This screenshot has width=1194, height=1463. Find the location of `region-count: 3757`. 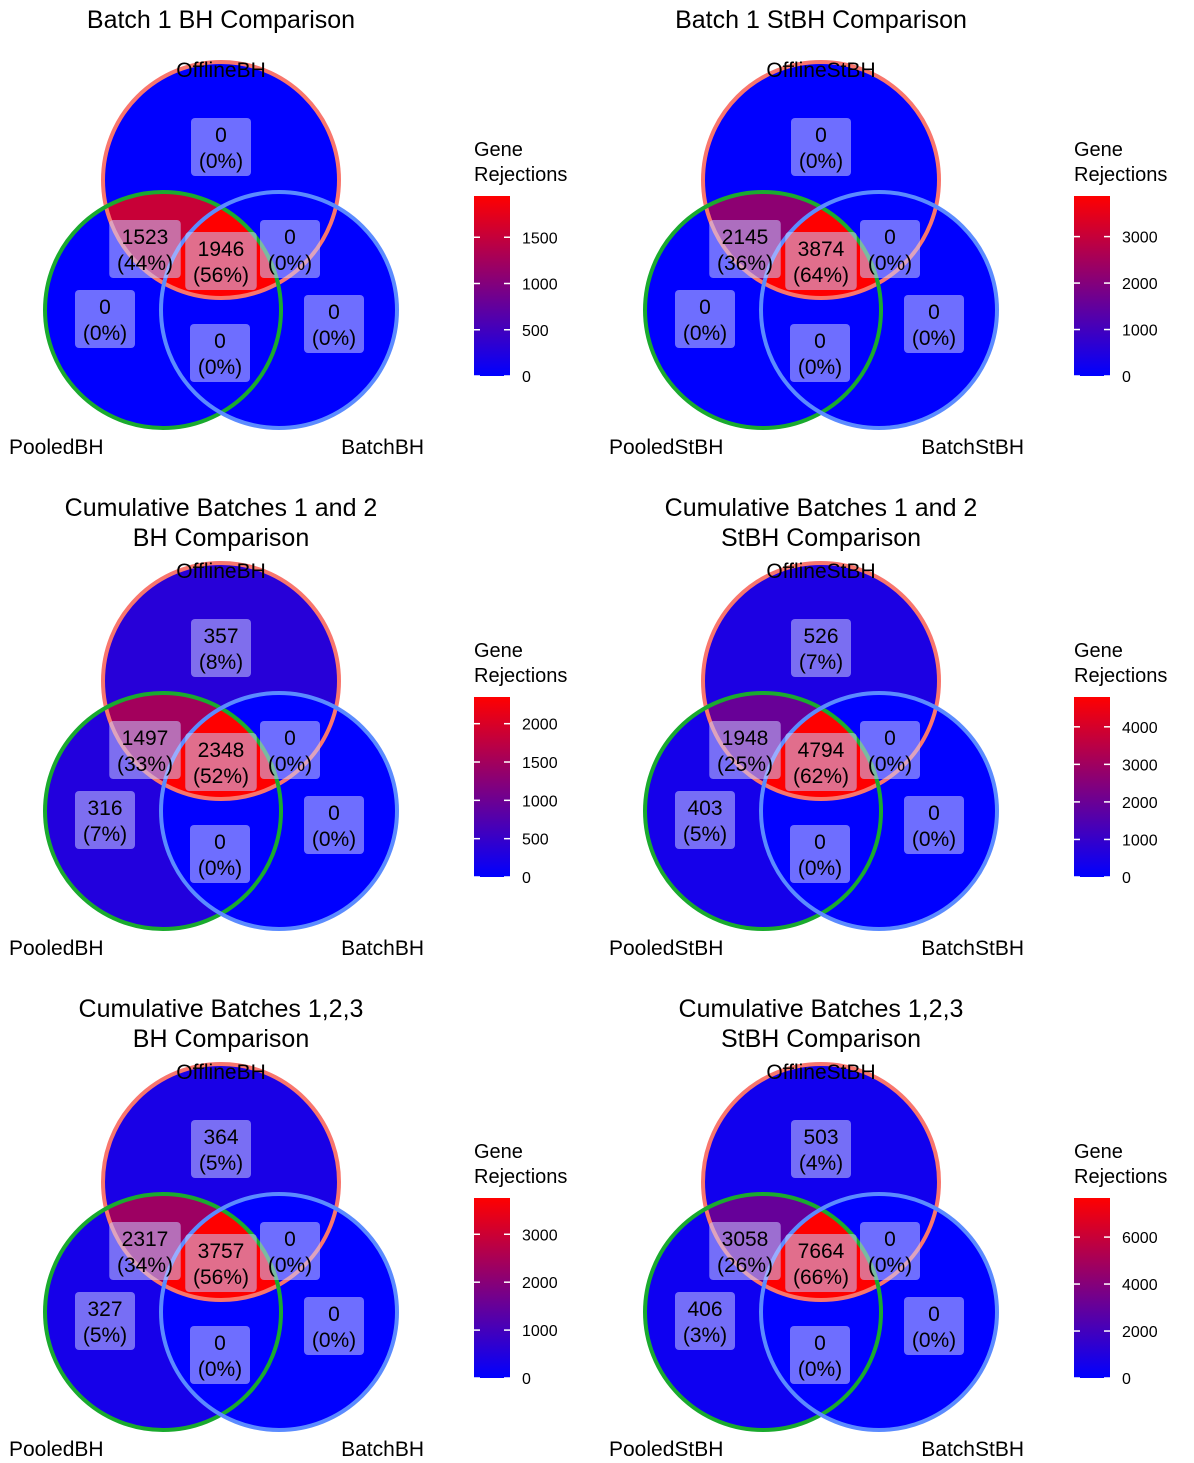

region-count: 3757 is located at coordinates (221, 1251).